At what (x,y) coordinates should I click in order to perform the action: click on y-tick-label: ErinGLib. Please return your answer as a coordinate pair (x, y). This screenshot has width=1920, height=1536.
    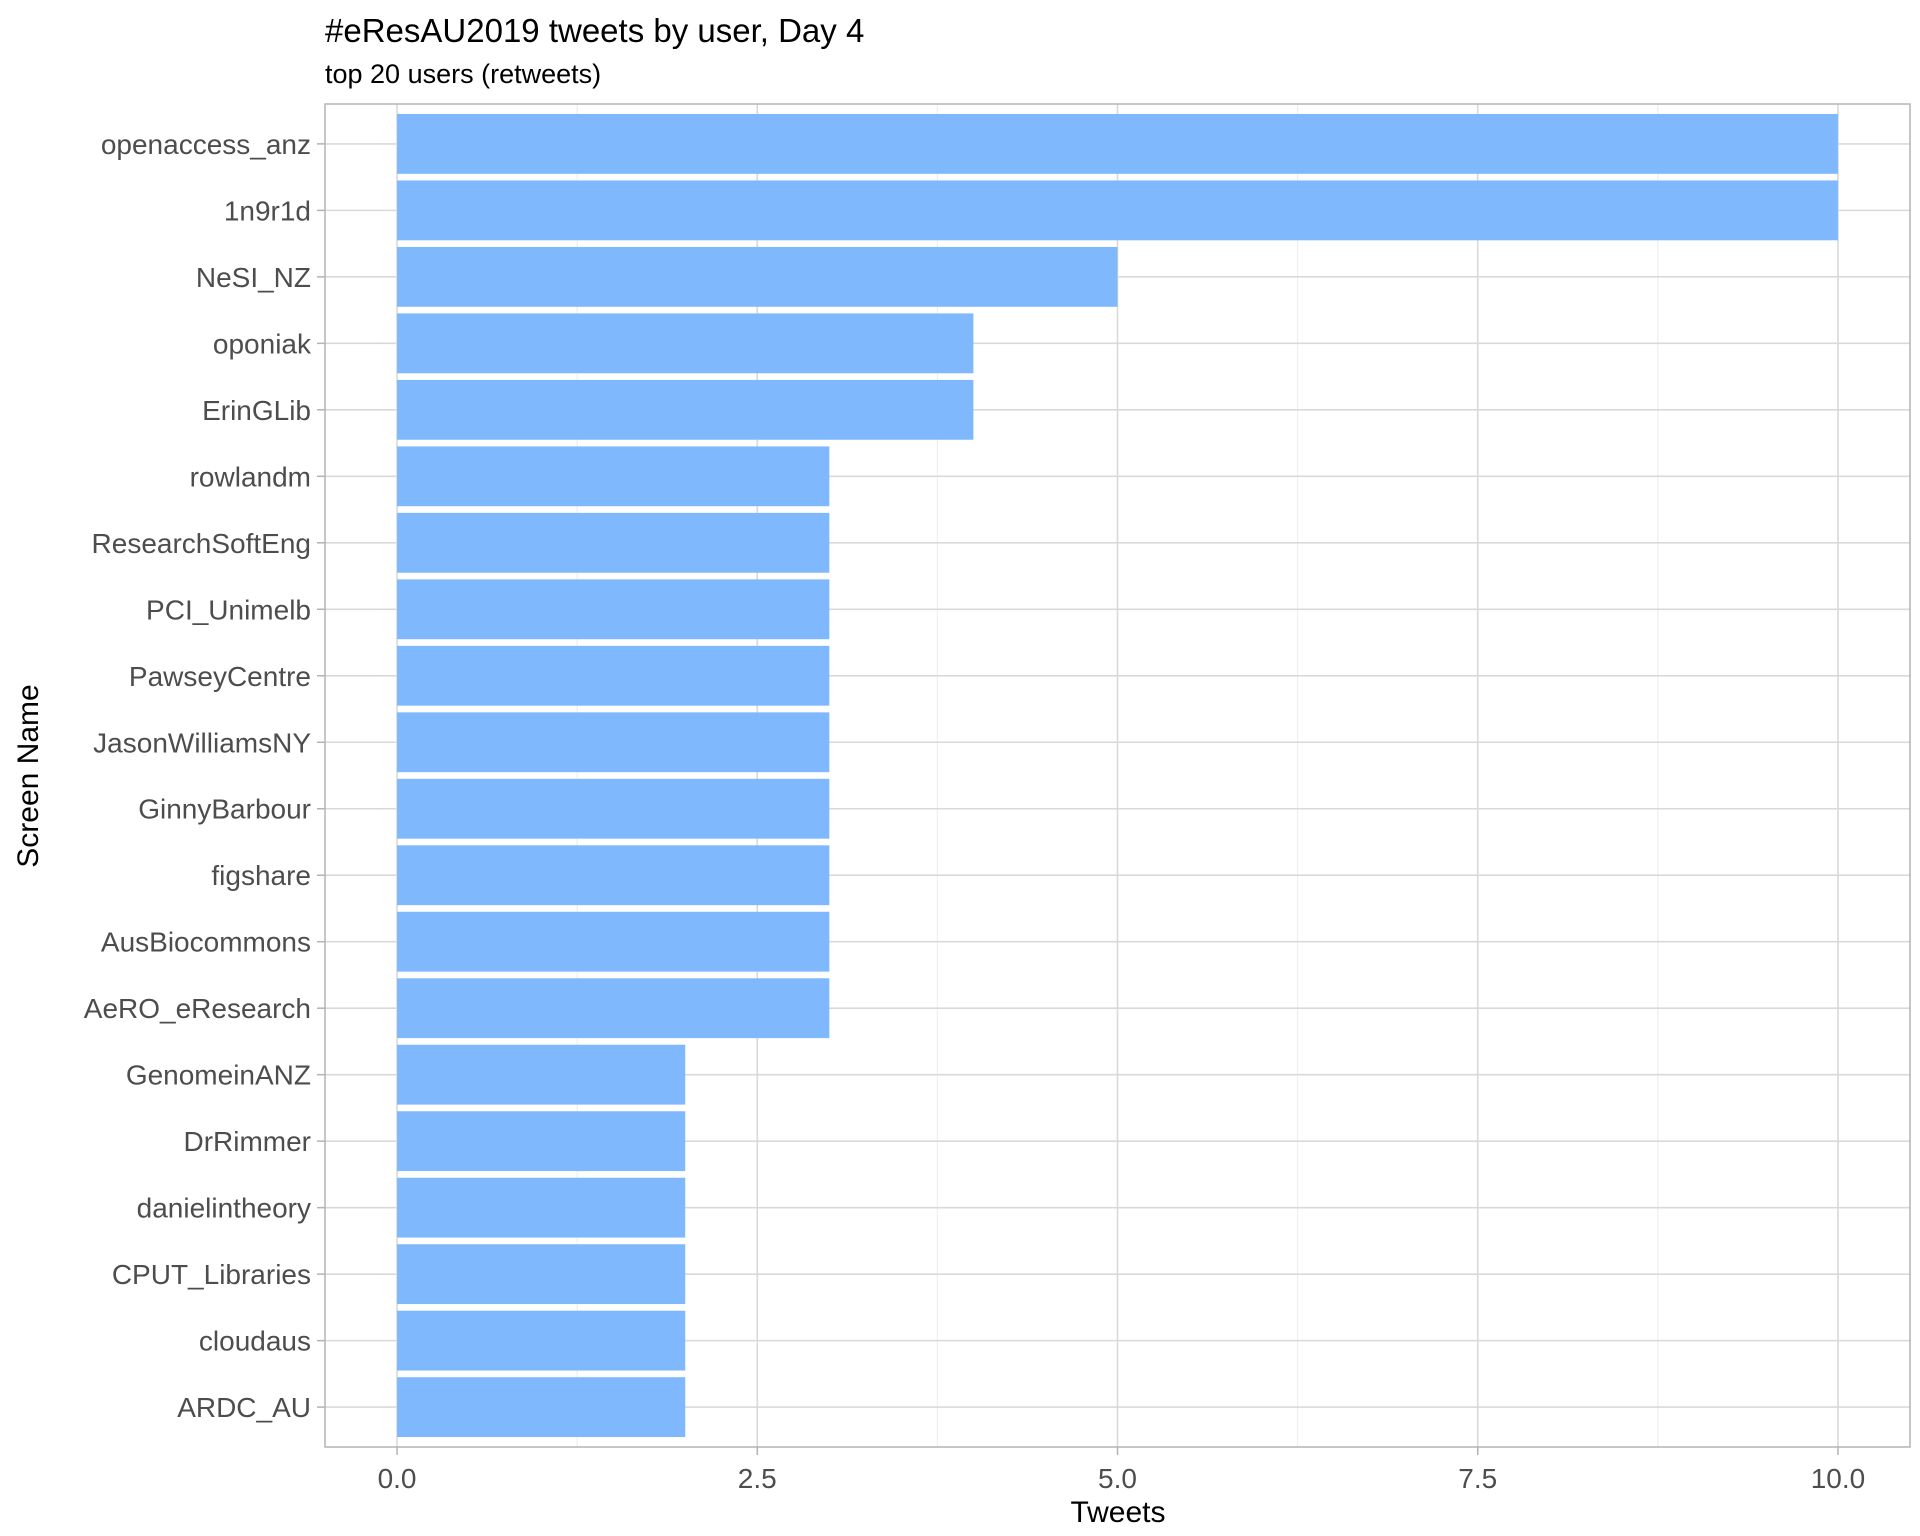
    Looking at the image, I should click on (256, 410).